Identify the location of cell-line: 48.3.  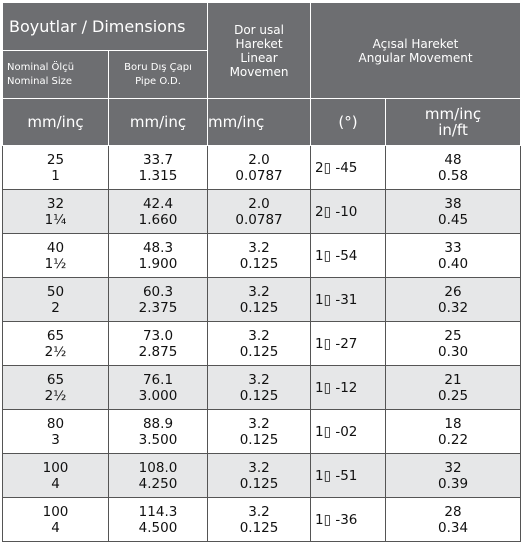
(158, 247).